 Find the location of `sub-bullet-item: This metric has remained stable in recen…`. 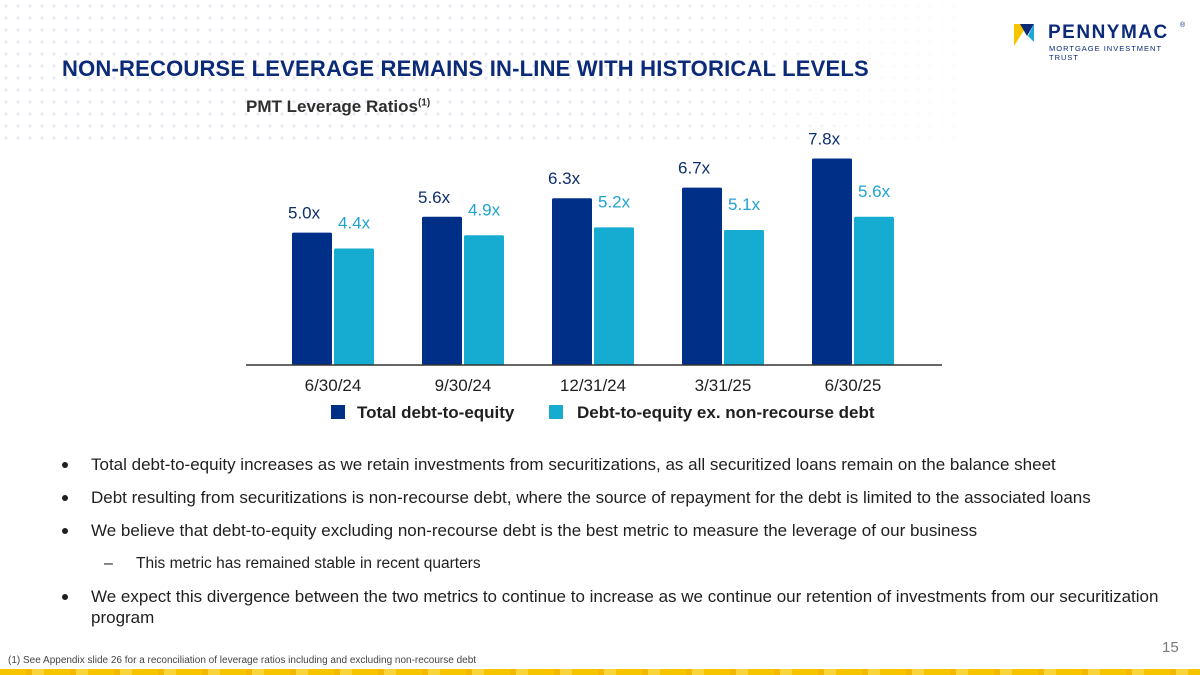

sub-bullet-item: This metric has remained stable in recen… is located at coordinates (610, 563).